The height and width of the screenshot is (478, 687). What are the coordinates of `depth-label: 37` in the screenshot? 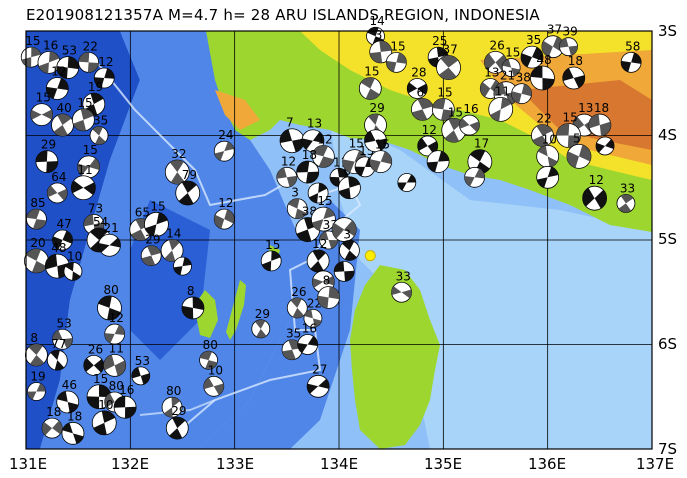 It's located at (554, 30).